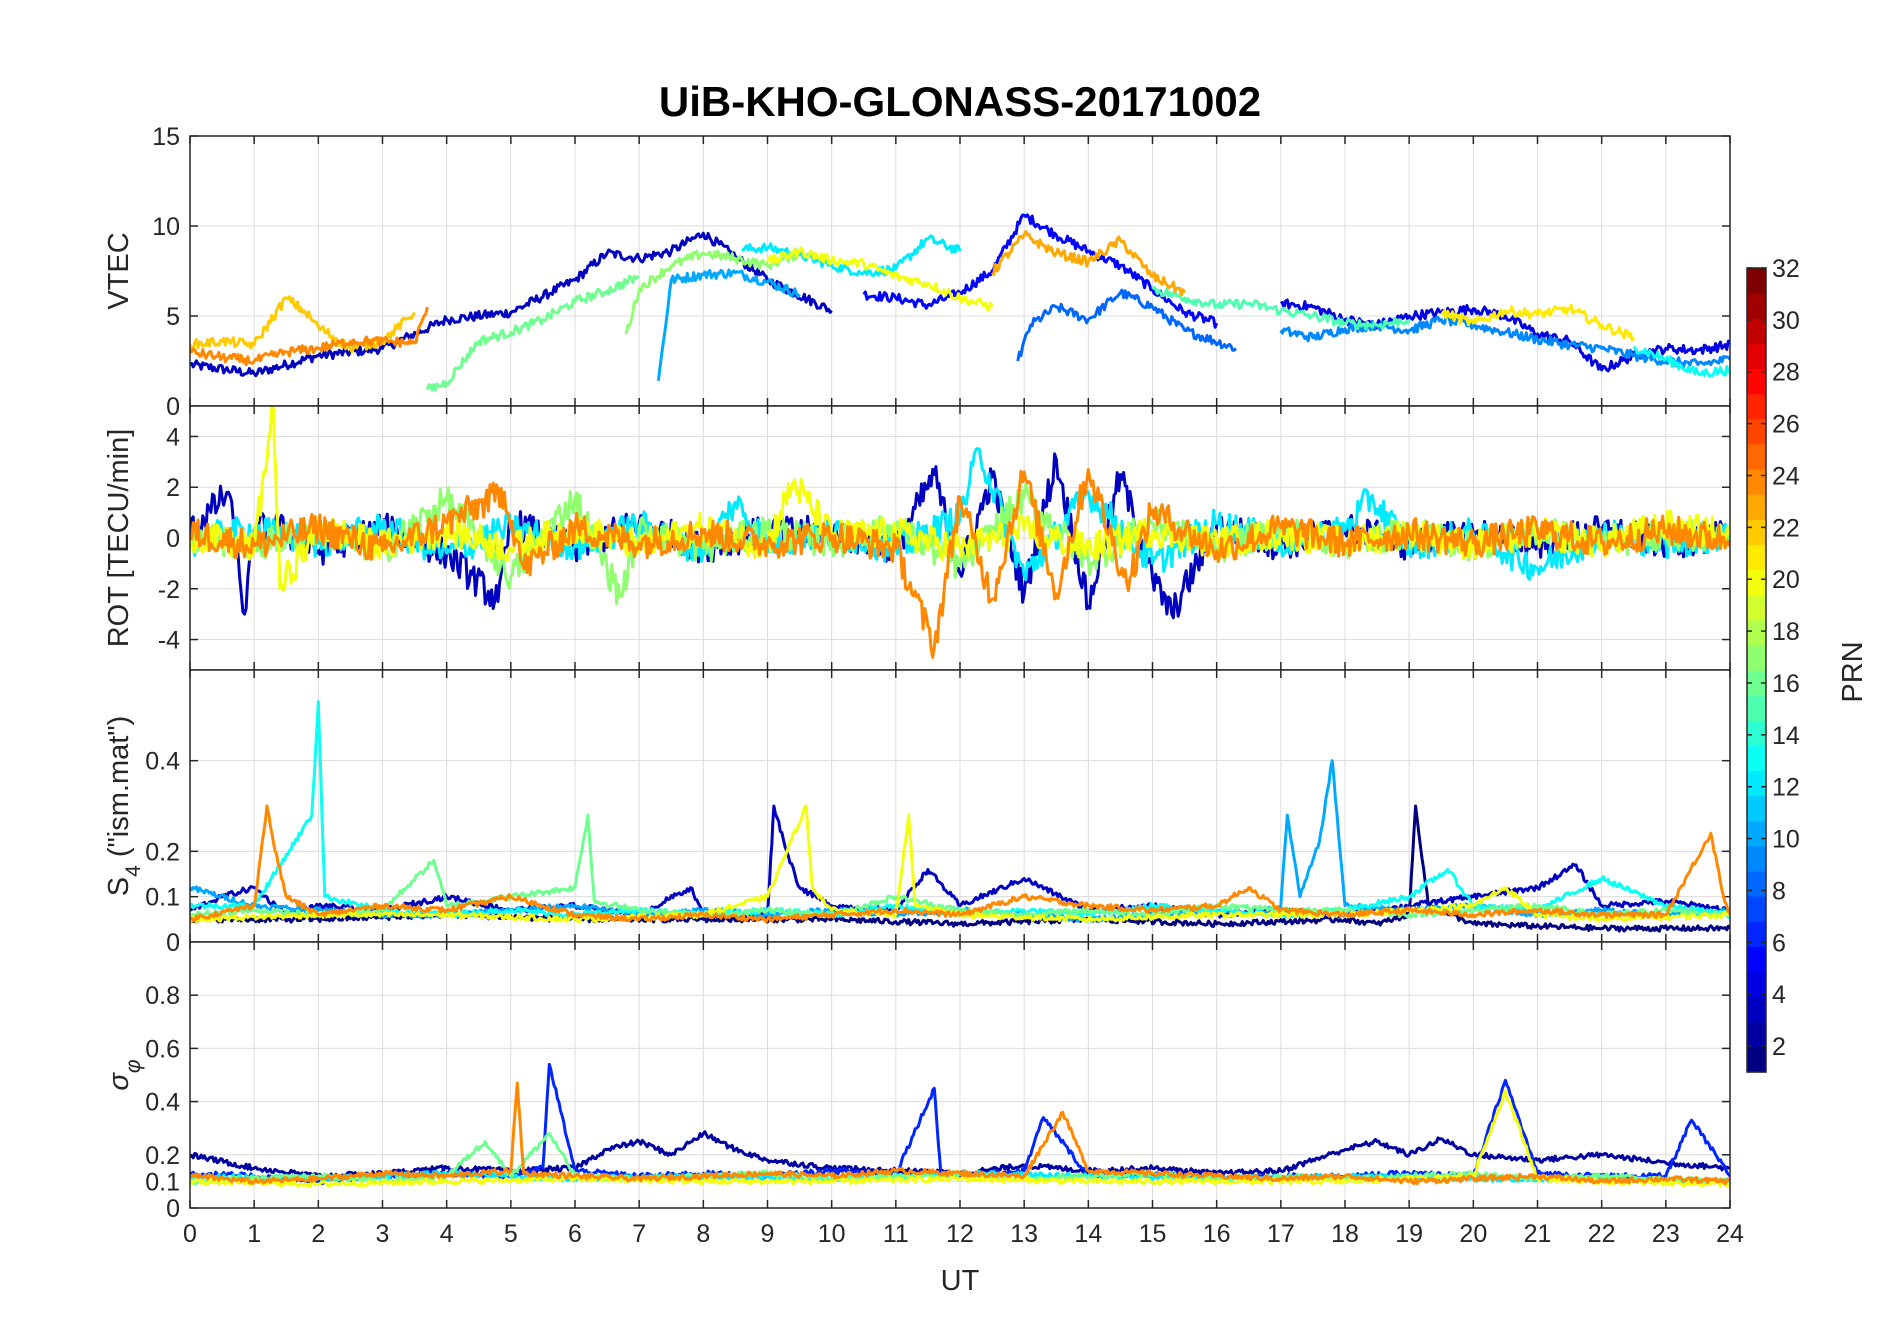 The width and height of the screenshot is (1902, 1335). Describe the element at coordinates (166, 227) in the screenshot. I see `y-tick-label: 10` at that location.